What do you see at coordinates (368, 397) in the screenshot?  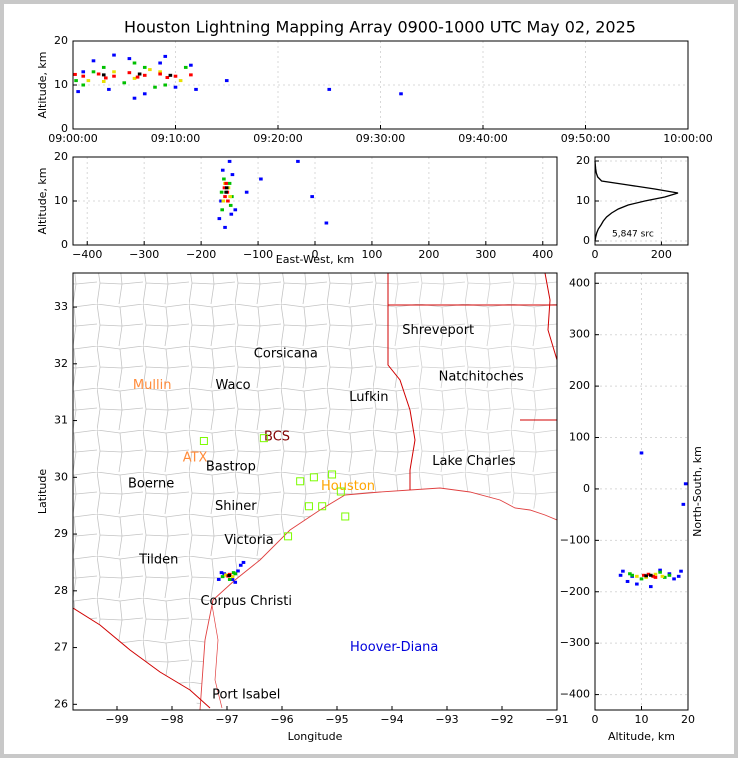 I see `city-label: Lufkin` at bounding box center [368, 397].